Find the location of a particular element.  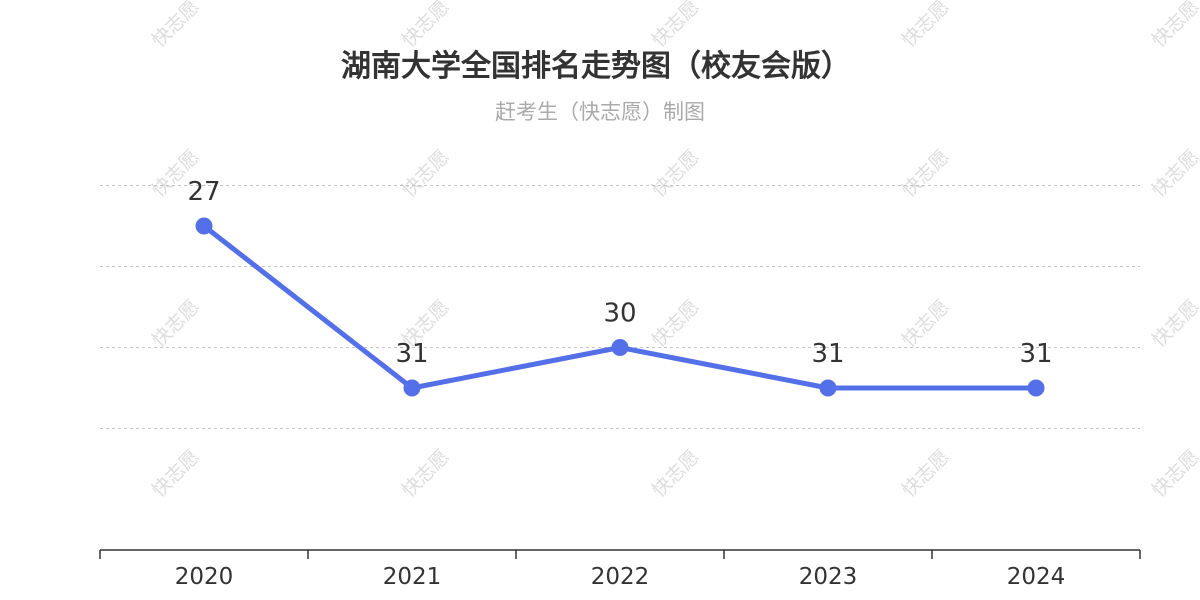

chart-subtitle: 赶考生（快志愿）制图 is located at coordinates (600, 112).